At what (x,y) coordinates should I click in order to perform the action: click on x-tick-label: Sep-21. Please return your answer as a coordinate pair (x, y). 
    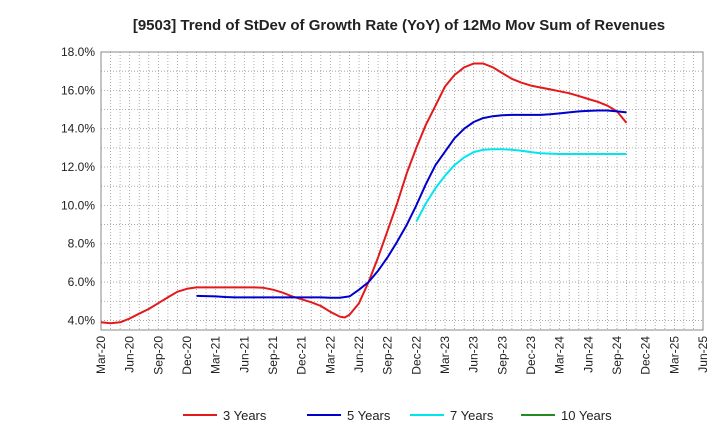
    Looking at the image, I should click on (273, 355).